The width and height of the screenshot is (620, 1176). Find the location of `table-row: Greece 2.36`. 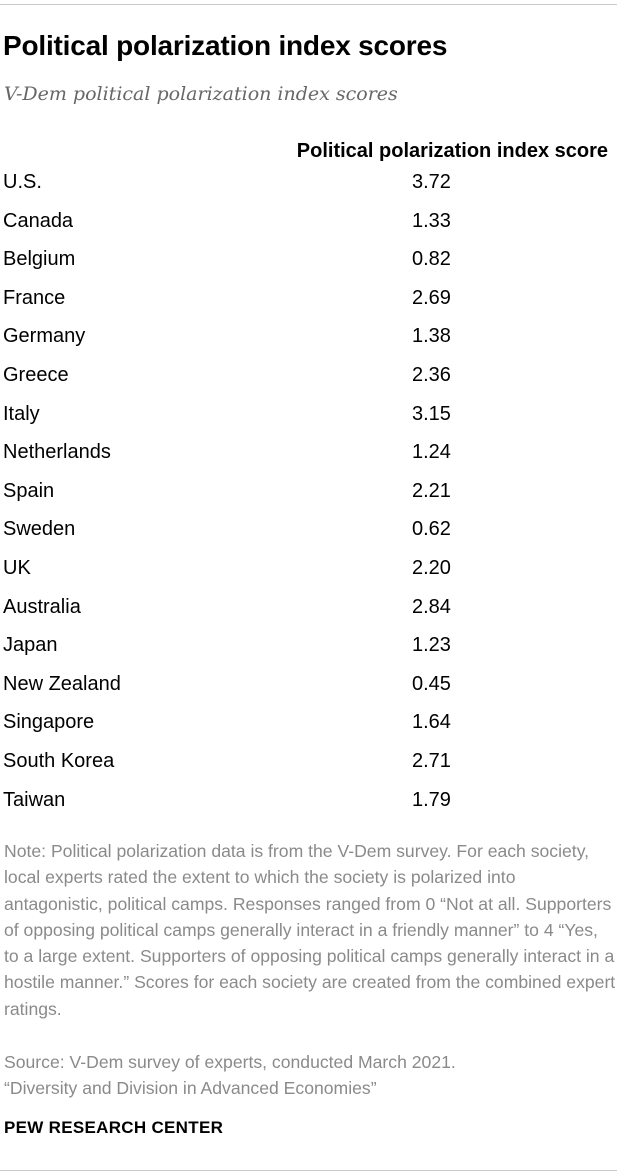

table-row: Greece 2.36 is located at coordinates (310, 374).